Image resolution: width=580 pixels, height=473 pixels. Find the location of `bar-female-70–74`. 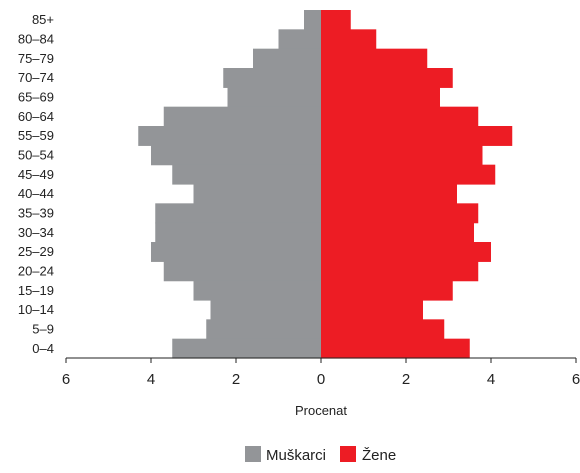

bar-female-70–74 is located at coordinates (387, 78).